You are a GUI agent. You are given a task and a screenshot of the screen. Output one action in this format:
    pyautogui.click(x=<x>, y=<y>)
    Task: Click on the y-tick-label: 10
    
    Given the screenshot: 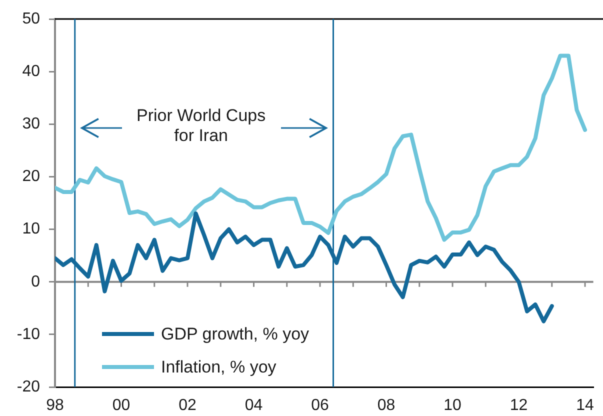 What is the action you would take?
    pyautogui.click(x=31, y=229)
    